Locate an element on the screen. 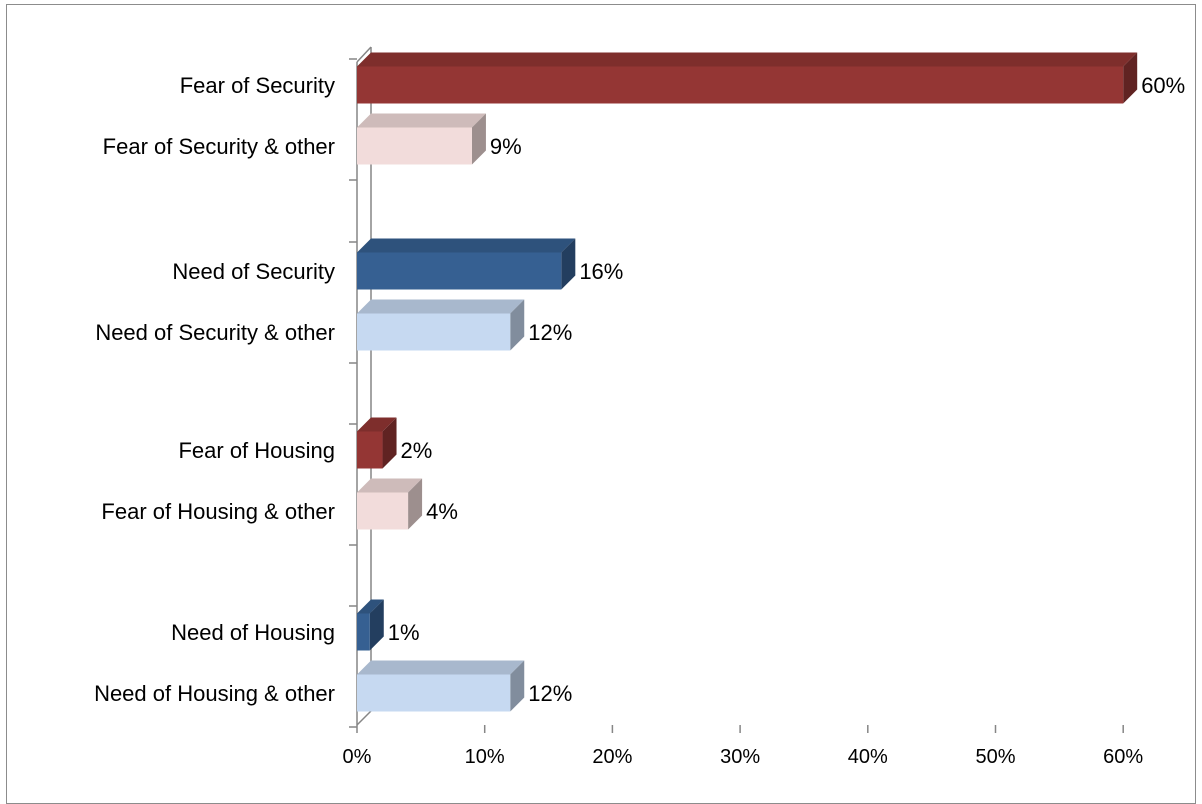  data-label: 4% is located at coordinates (442, 511).